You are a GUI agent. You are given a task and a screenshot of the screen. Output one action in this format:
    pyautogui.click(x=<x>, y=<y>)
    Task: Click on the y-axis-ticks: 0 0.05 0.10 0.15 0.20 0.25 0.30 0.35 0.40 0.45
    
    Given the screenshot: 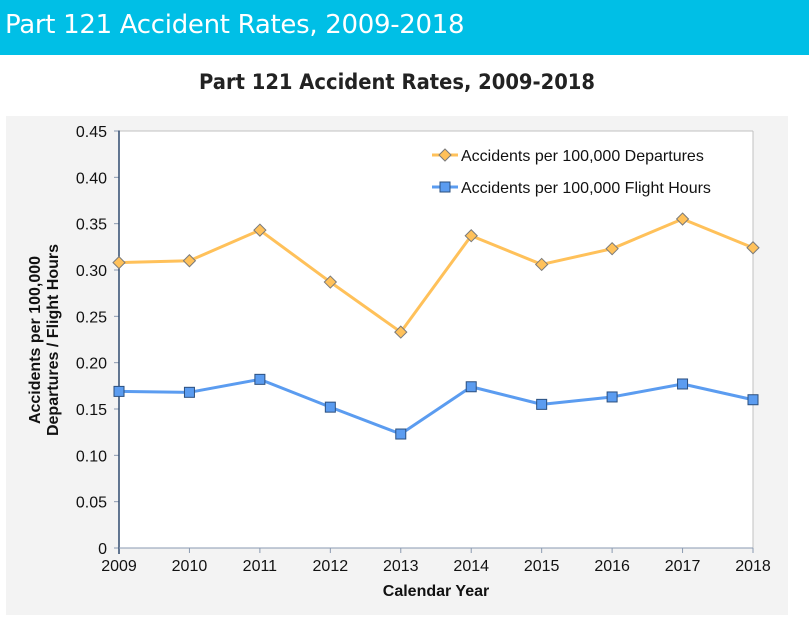 What is the action you would take?
    pyautogui.click(x=97, y=341)
    